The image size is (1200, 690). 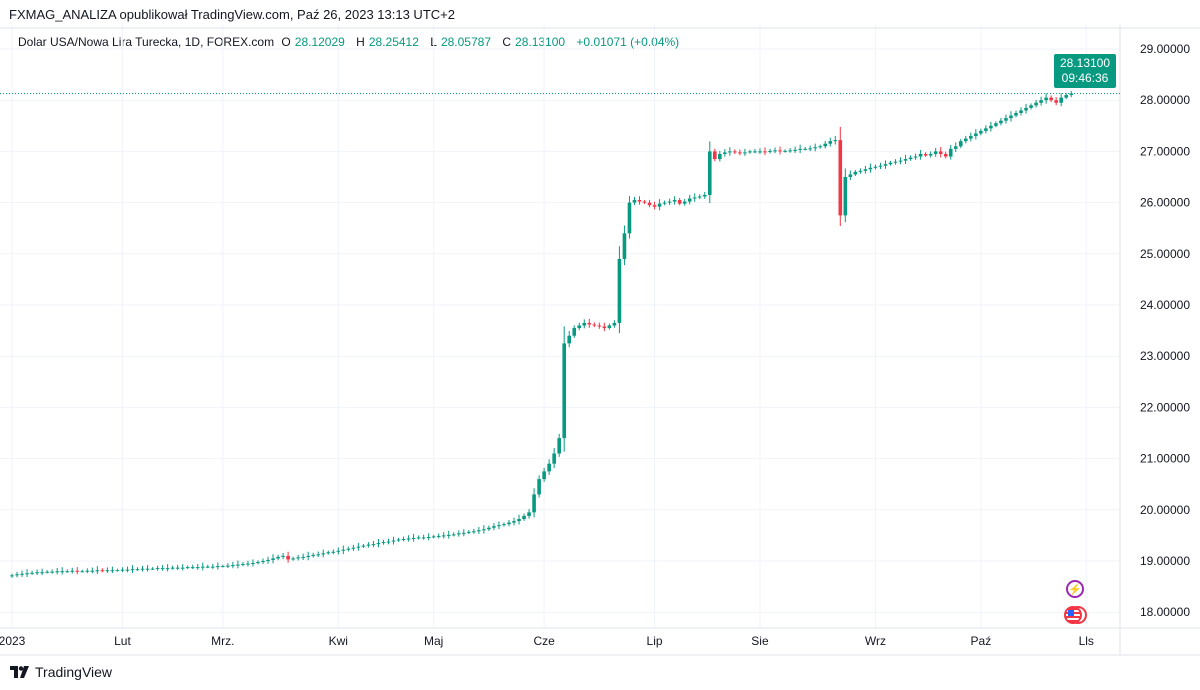 I want to click on high-value: 28.25412, so click(x=393, y=42).